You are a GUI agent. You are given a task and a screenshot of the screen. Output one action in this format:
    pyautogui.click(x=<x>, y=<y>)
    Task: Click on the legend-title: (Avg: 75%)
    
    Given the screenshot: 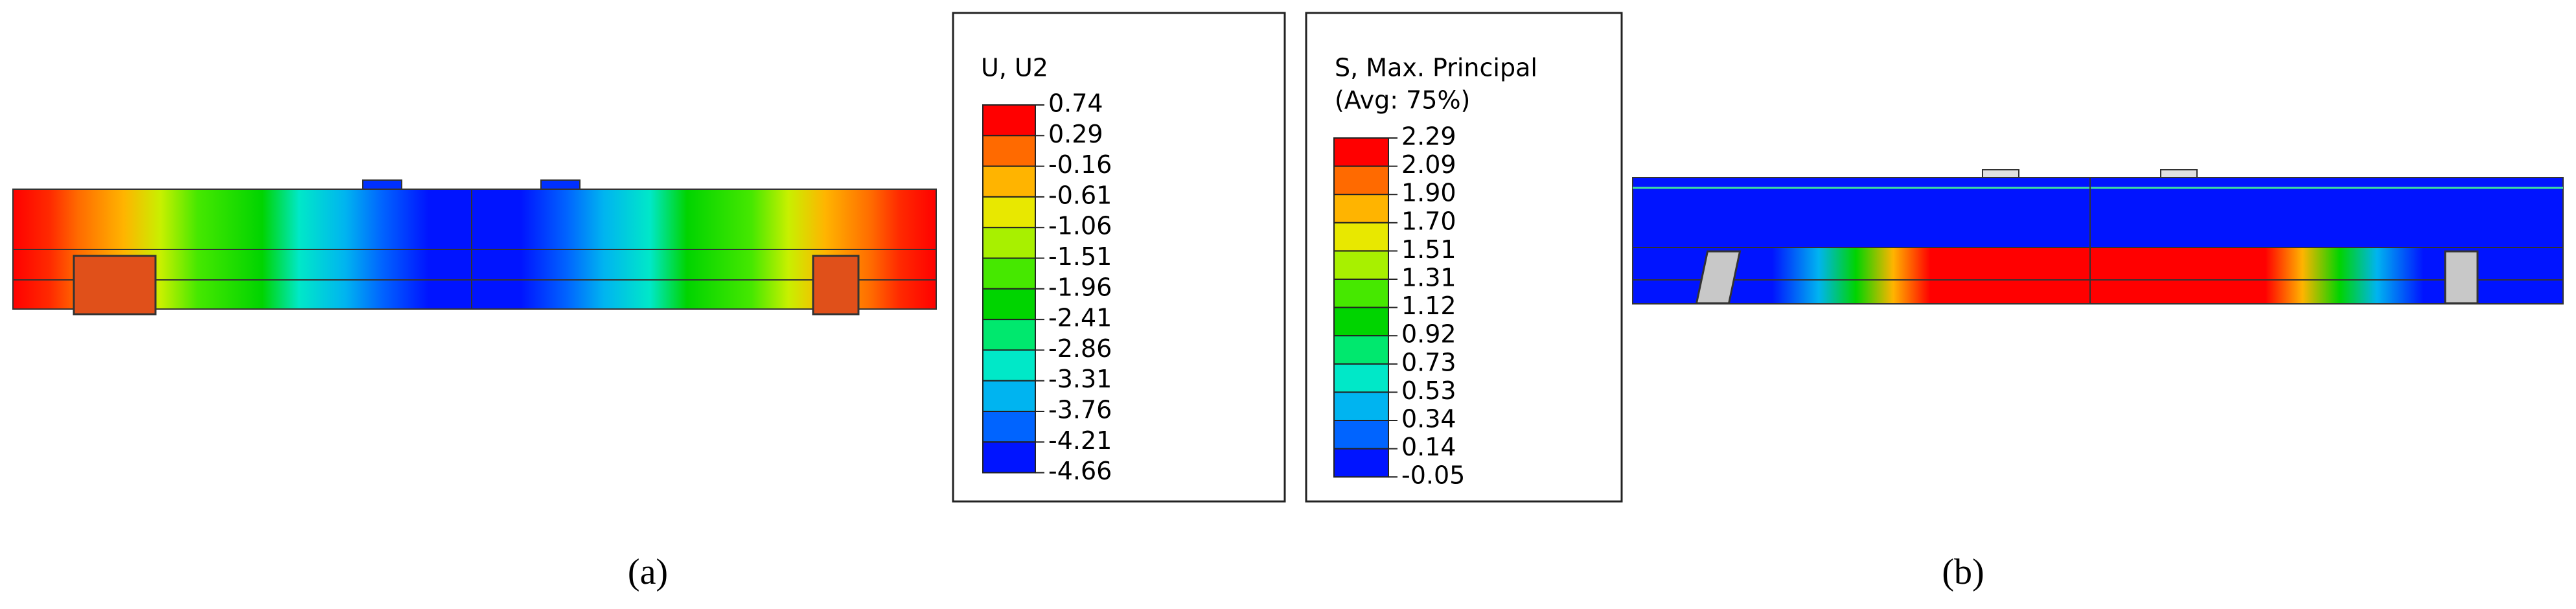 What is the action you would take?
    pyautogui.click(x=1402, y=100)
    